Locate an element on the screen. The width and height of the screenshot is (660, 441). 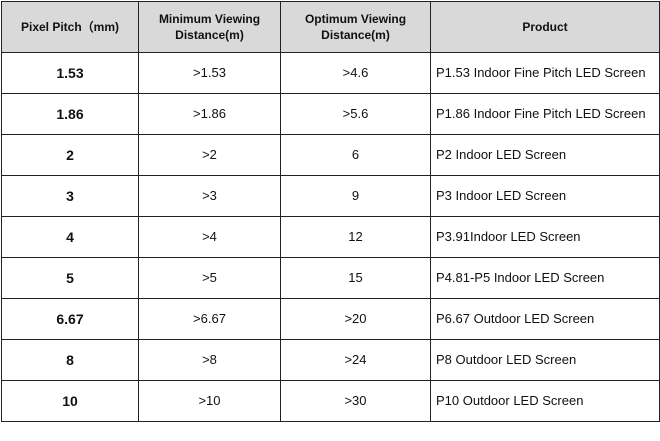
table-cell: P1.53 Indoor Fine Pitch LED Screen is located at coordinates (545, 73).